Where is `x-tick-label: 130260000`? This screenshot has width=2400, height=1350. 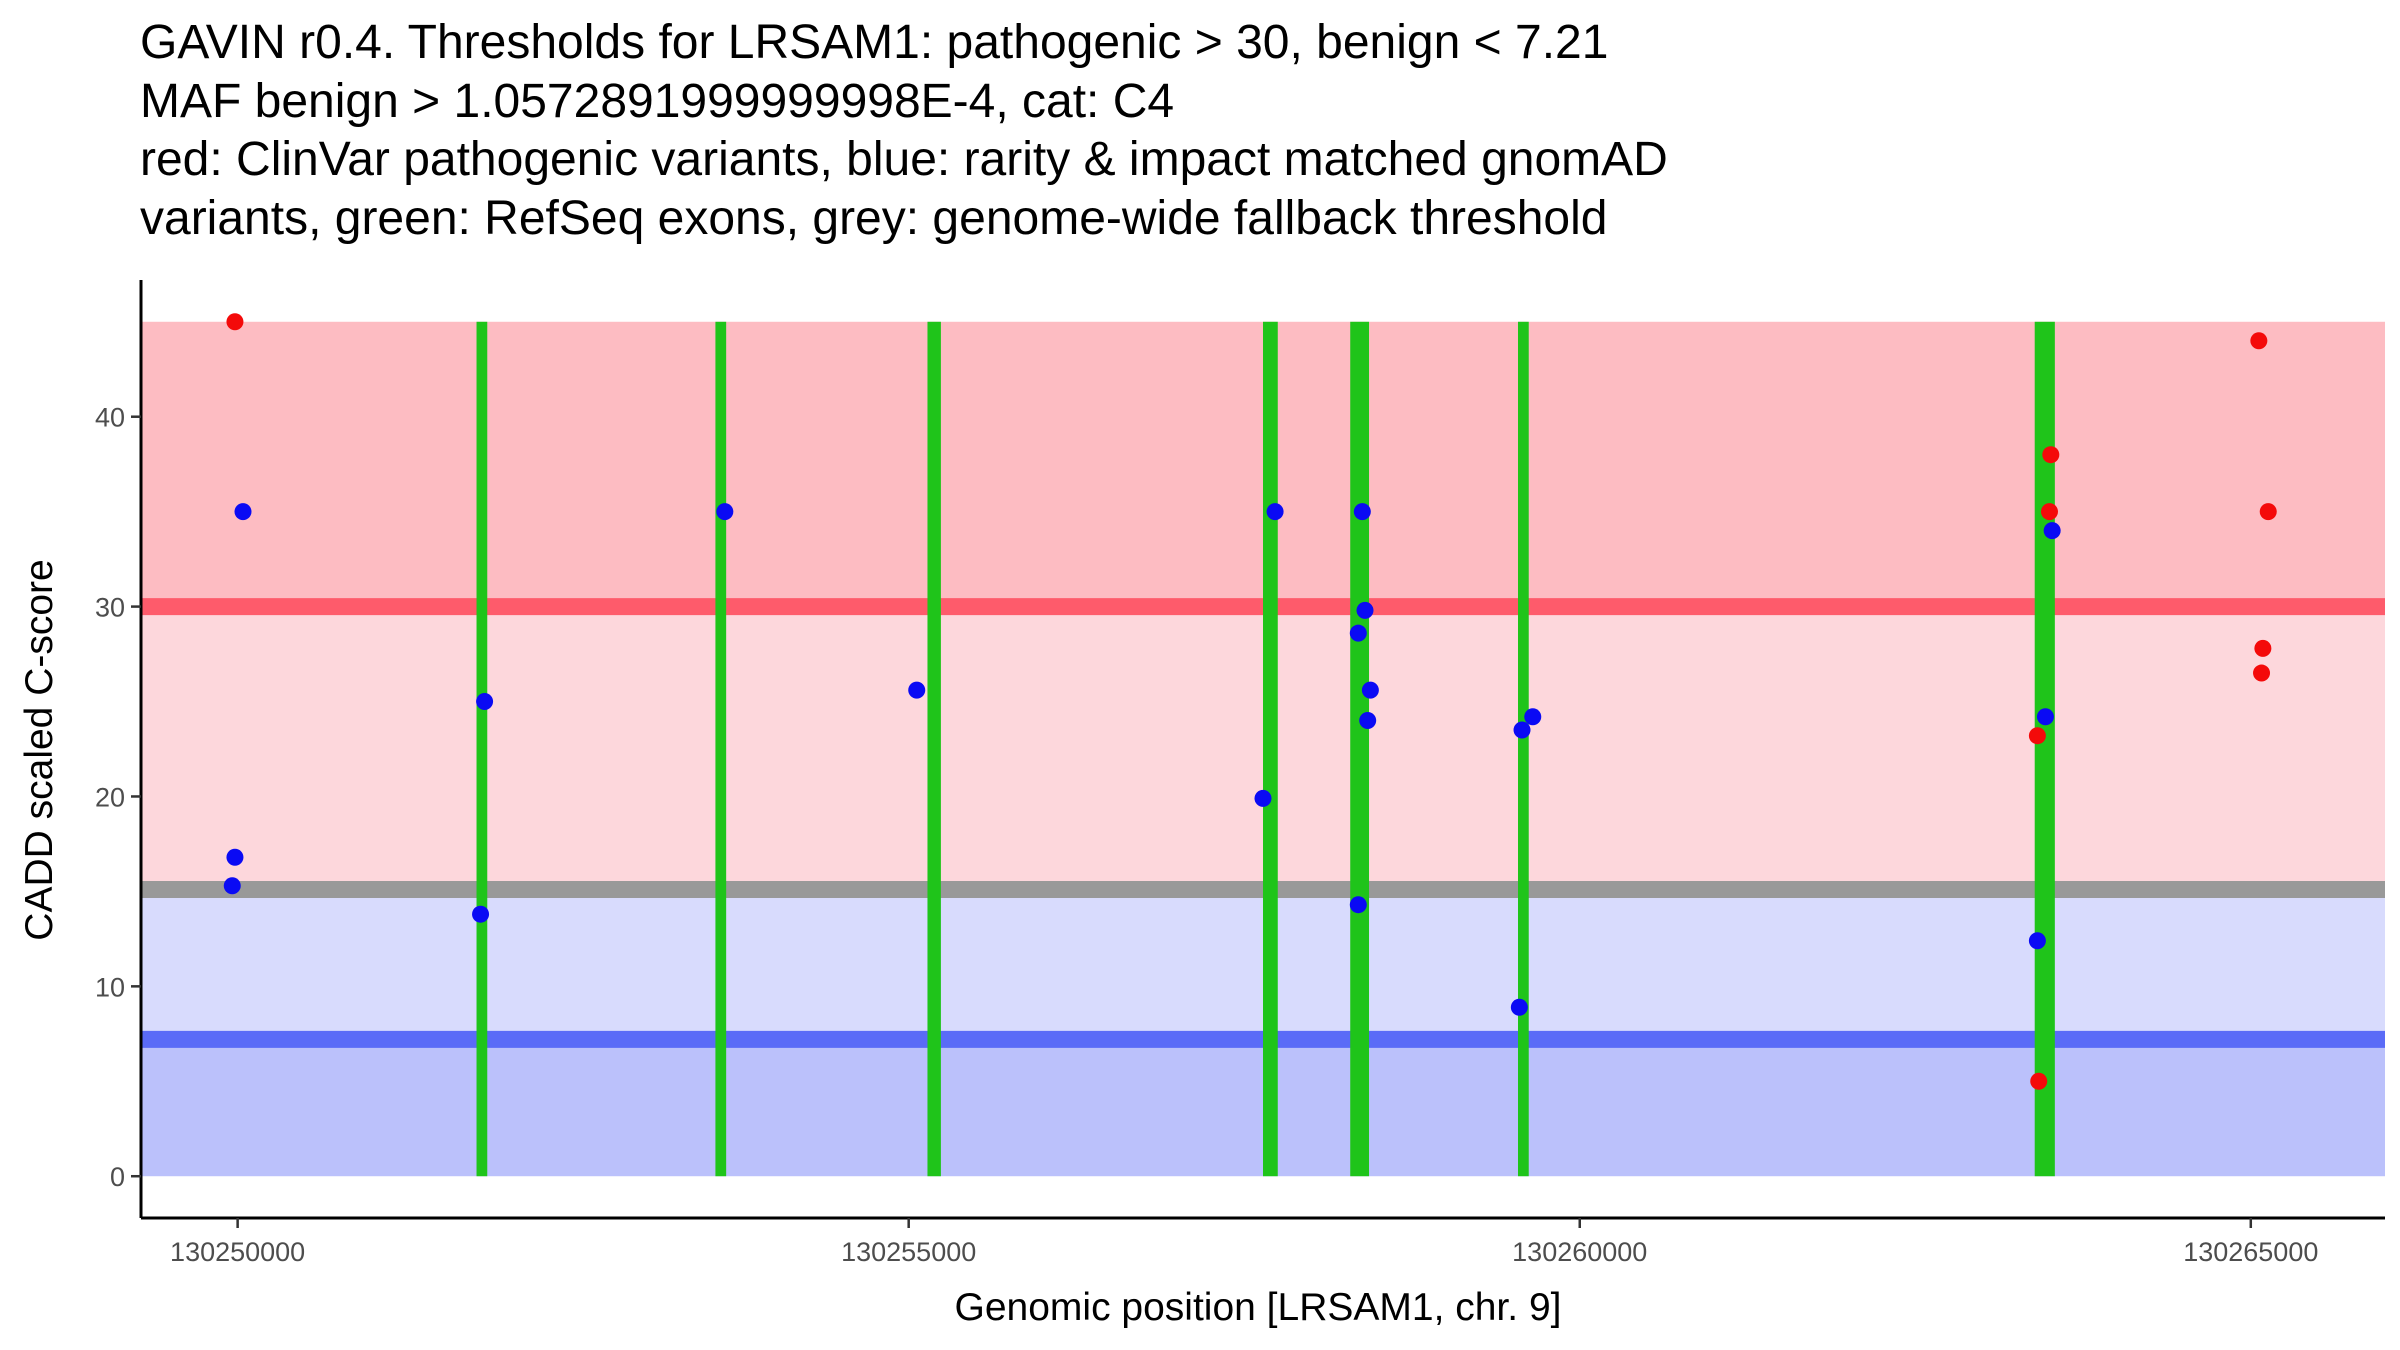 x-tick-label: 130260000 is located at coordinates (1579, 1252).